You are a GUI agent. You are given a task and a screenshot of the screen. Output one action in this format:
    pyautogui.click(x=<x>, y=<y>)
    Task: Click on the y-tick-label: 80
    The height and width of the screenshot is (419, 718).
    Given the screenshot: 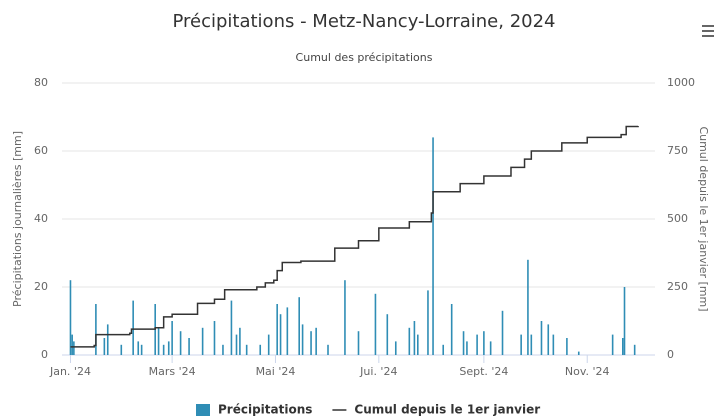 What is the action you would take?
    pyautogui.click(x=41, y=82)
    